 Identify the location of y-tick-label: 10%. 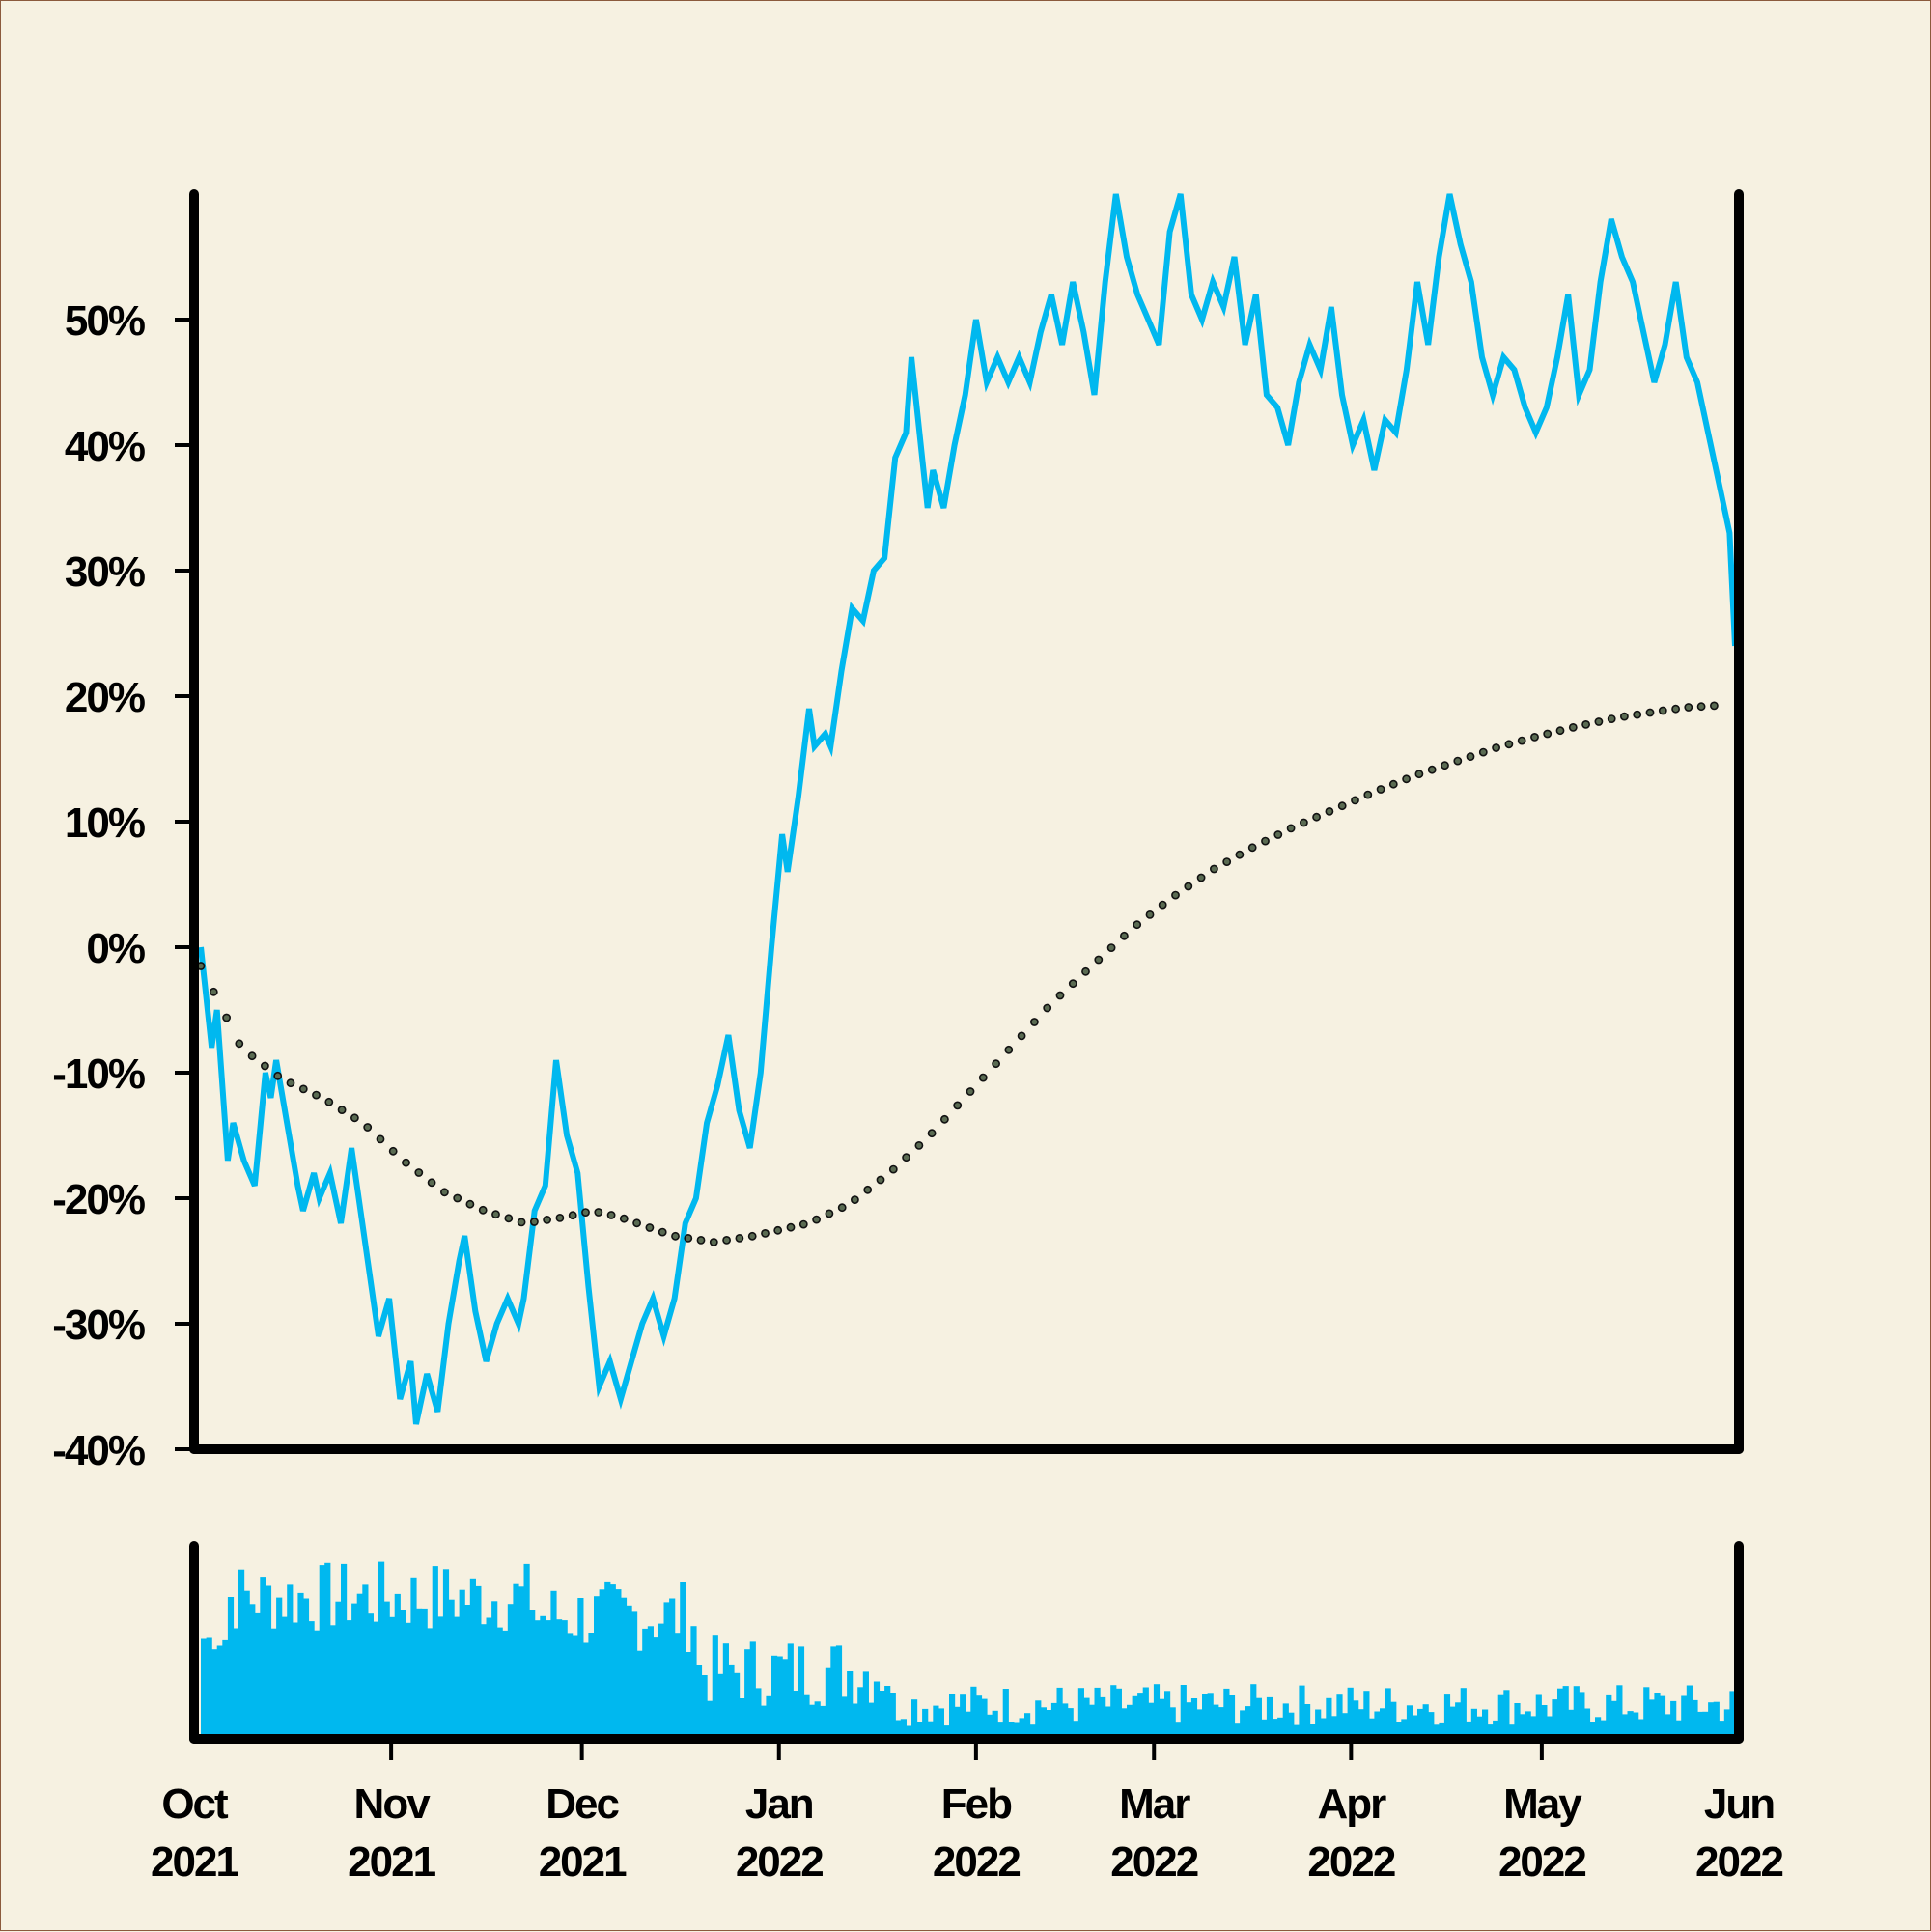
(105, 823).